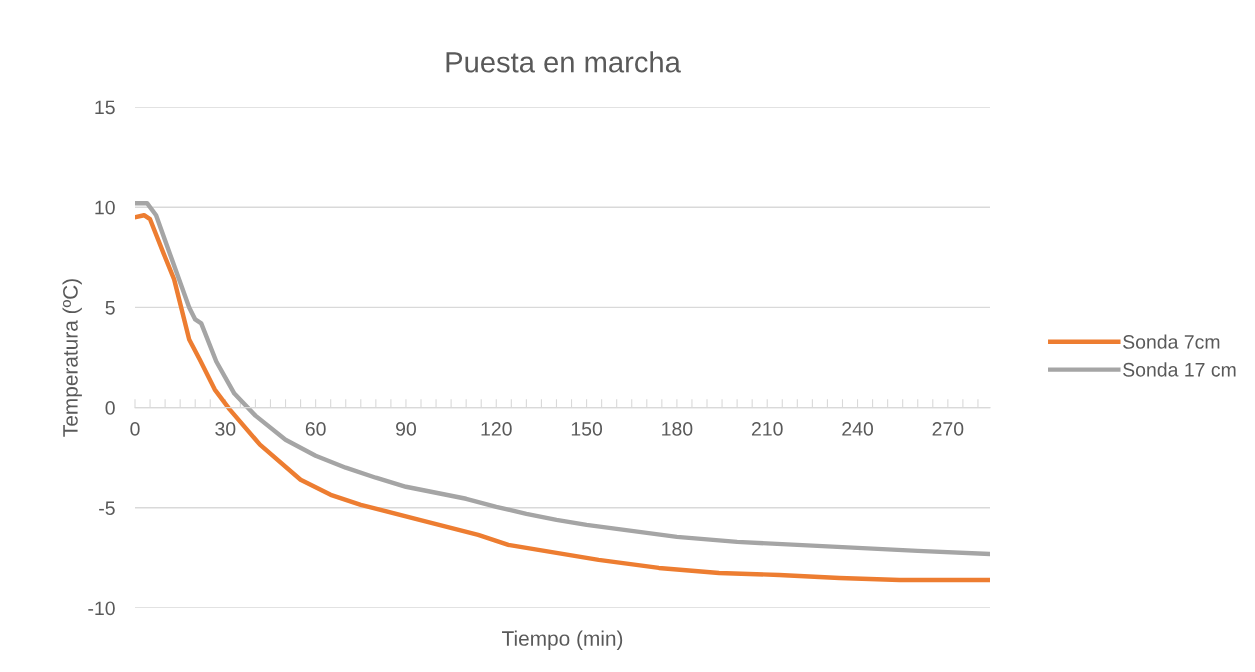  What do you see at coordinates (948, 429) in the screenshot?
I see `x-tick-label: 270` at bounding box center [948, 429].